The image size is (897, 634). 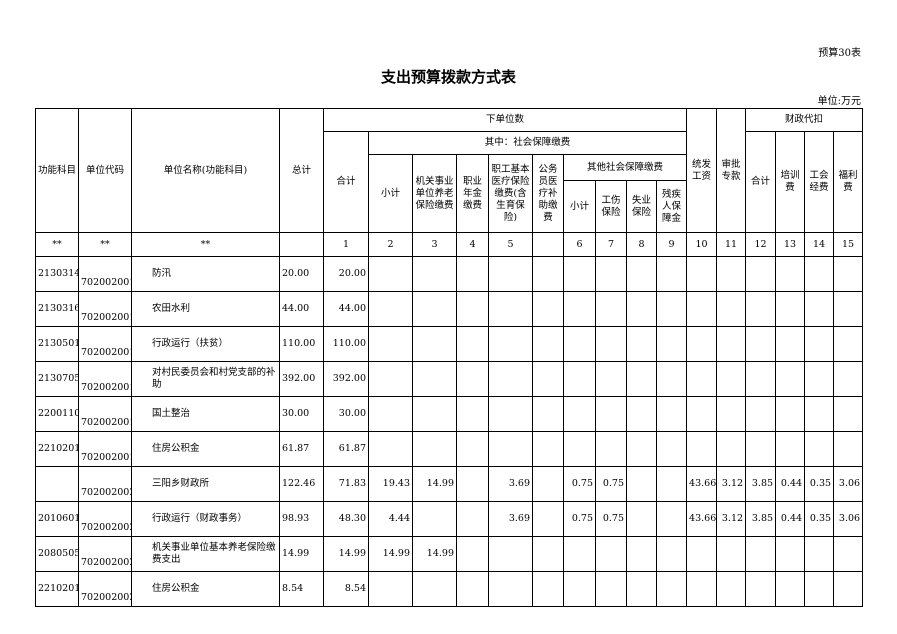 I want to click on index-cell: 5, so click(x=510, y=244).